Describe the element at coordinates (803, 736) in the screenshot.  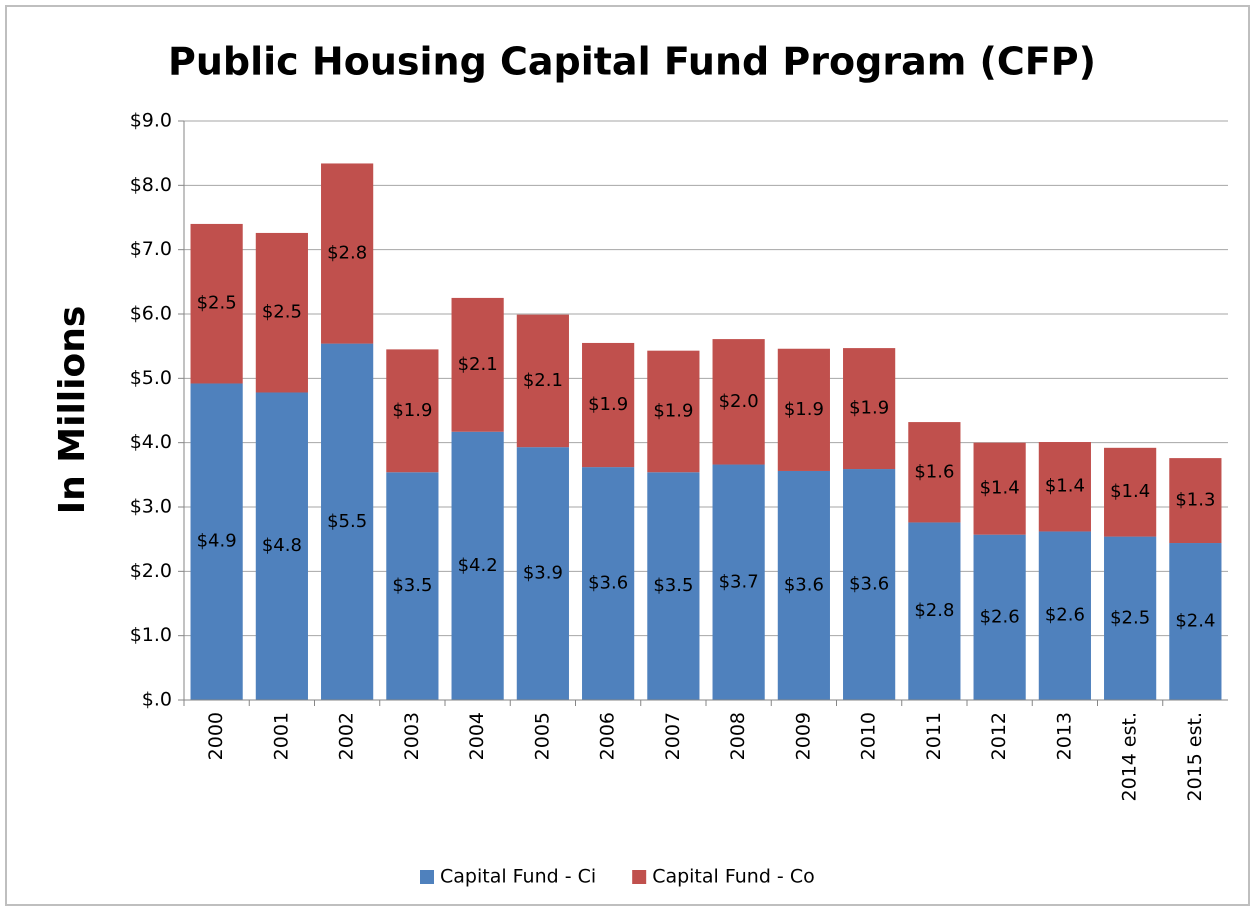
I see `x-tick-label: 2009` at that location.